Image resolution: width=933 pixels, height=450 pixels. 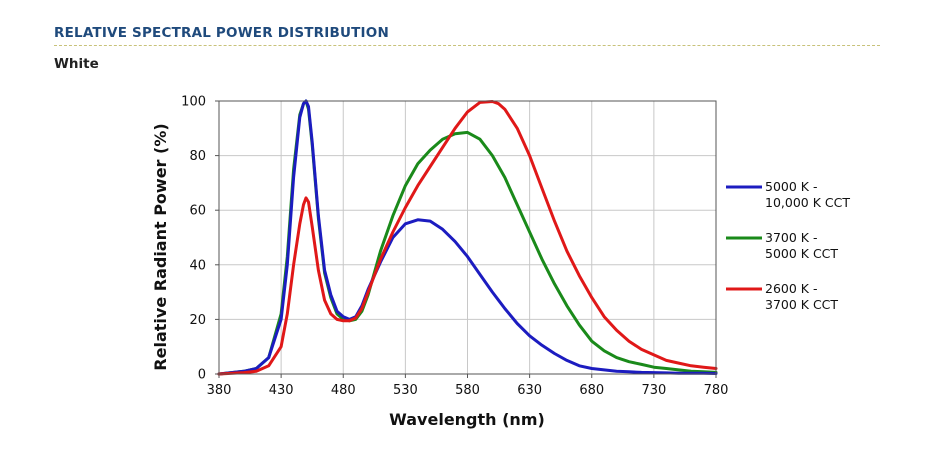 What do you see at coordinates (160, 246) in the screenshot?
I see `y-axis-label: Relative Radiant Power (%)` at bounding box center [160, 246].